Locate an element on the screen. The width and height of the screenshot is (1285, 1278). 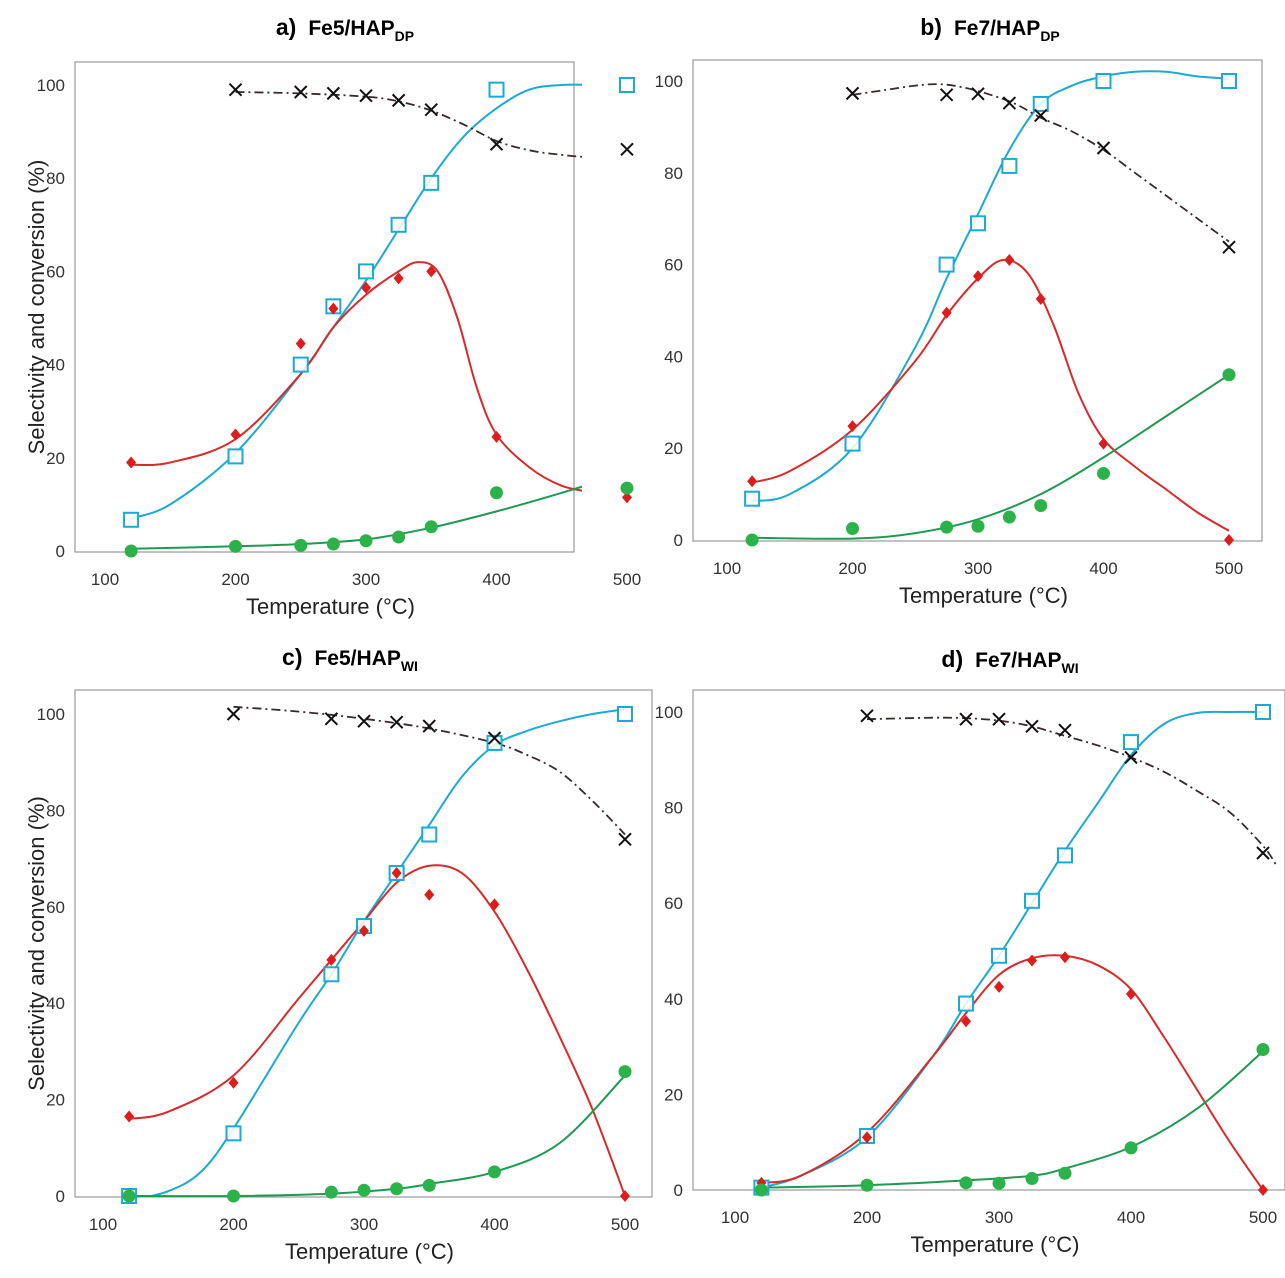
y-tick-label: 40 is located at coordinates (55, 1003).